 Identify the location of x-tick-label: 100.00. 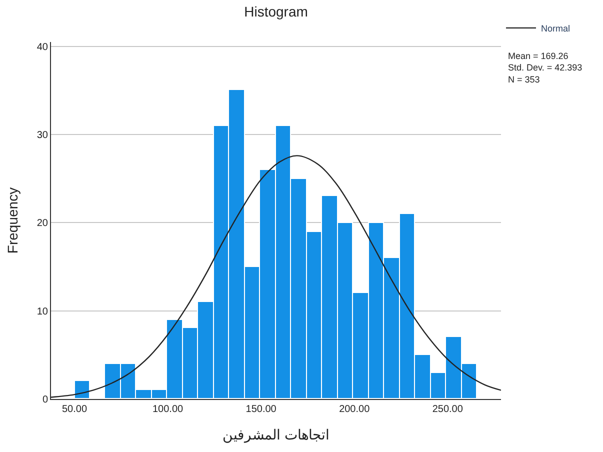
(168, 409).